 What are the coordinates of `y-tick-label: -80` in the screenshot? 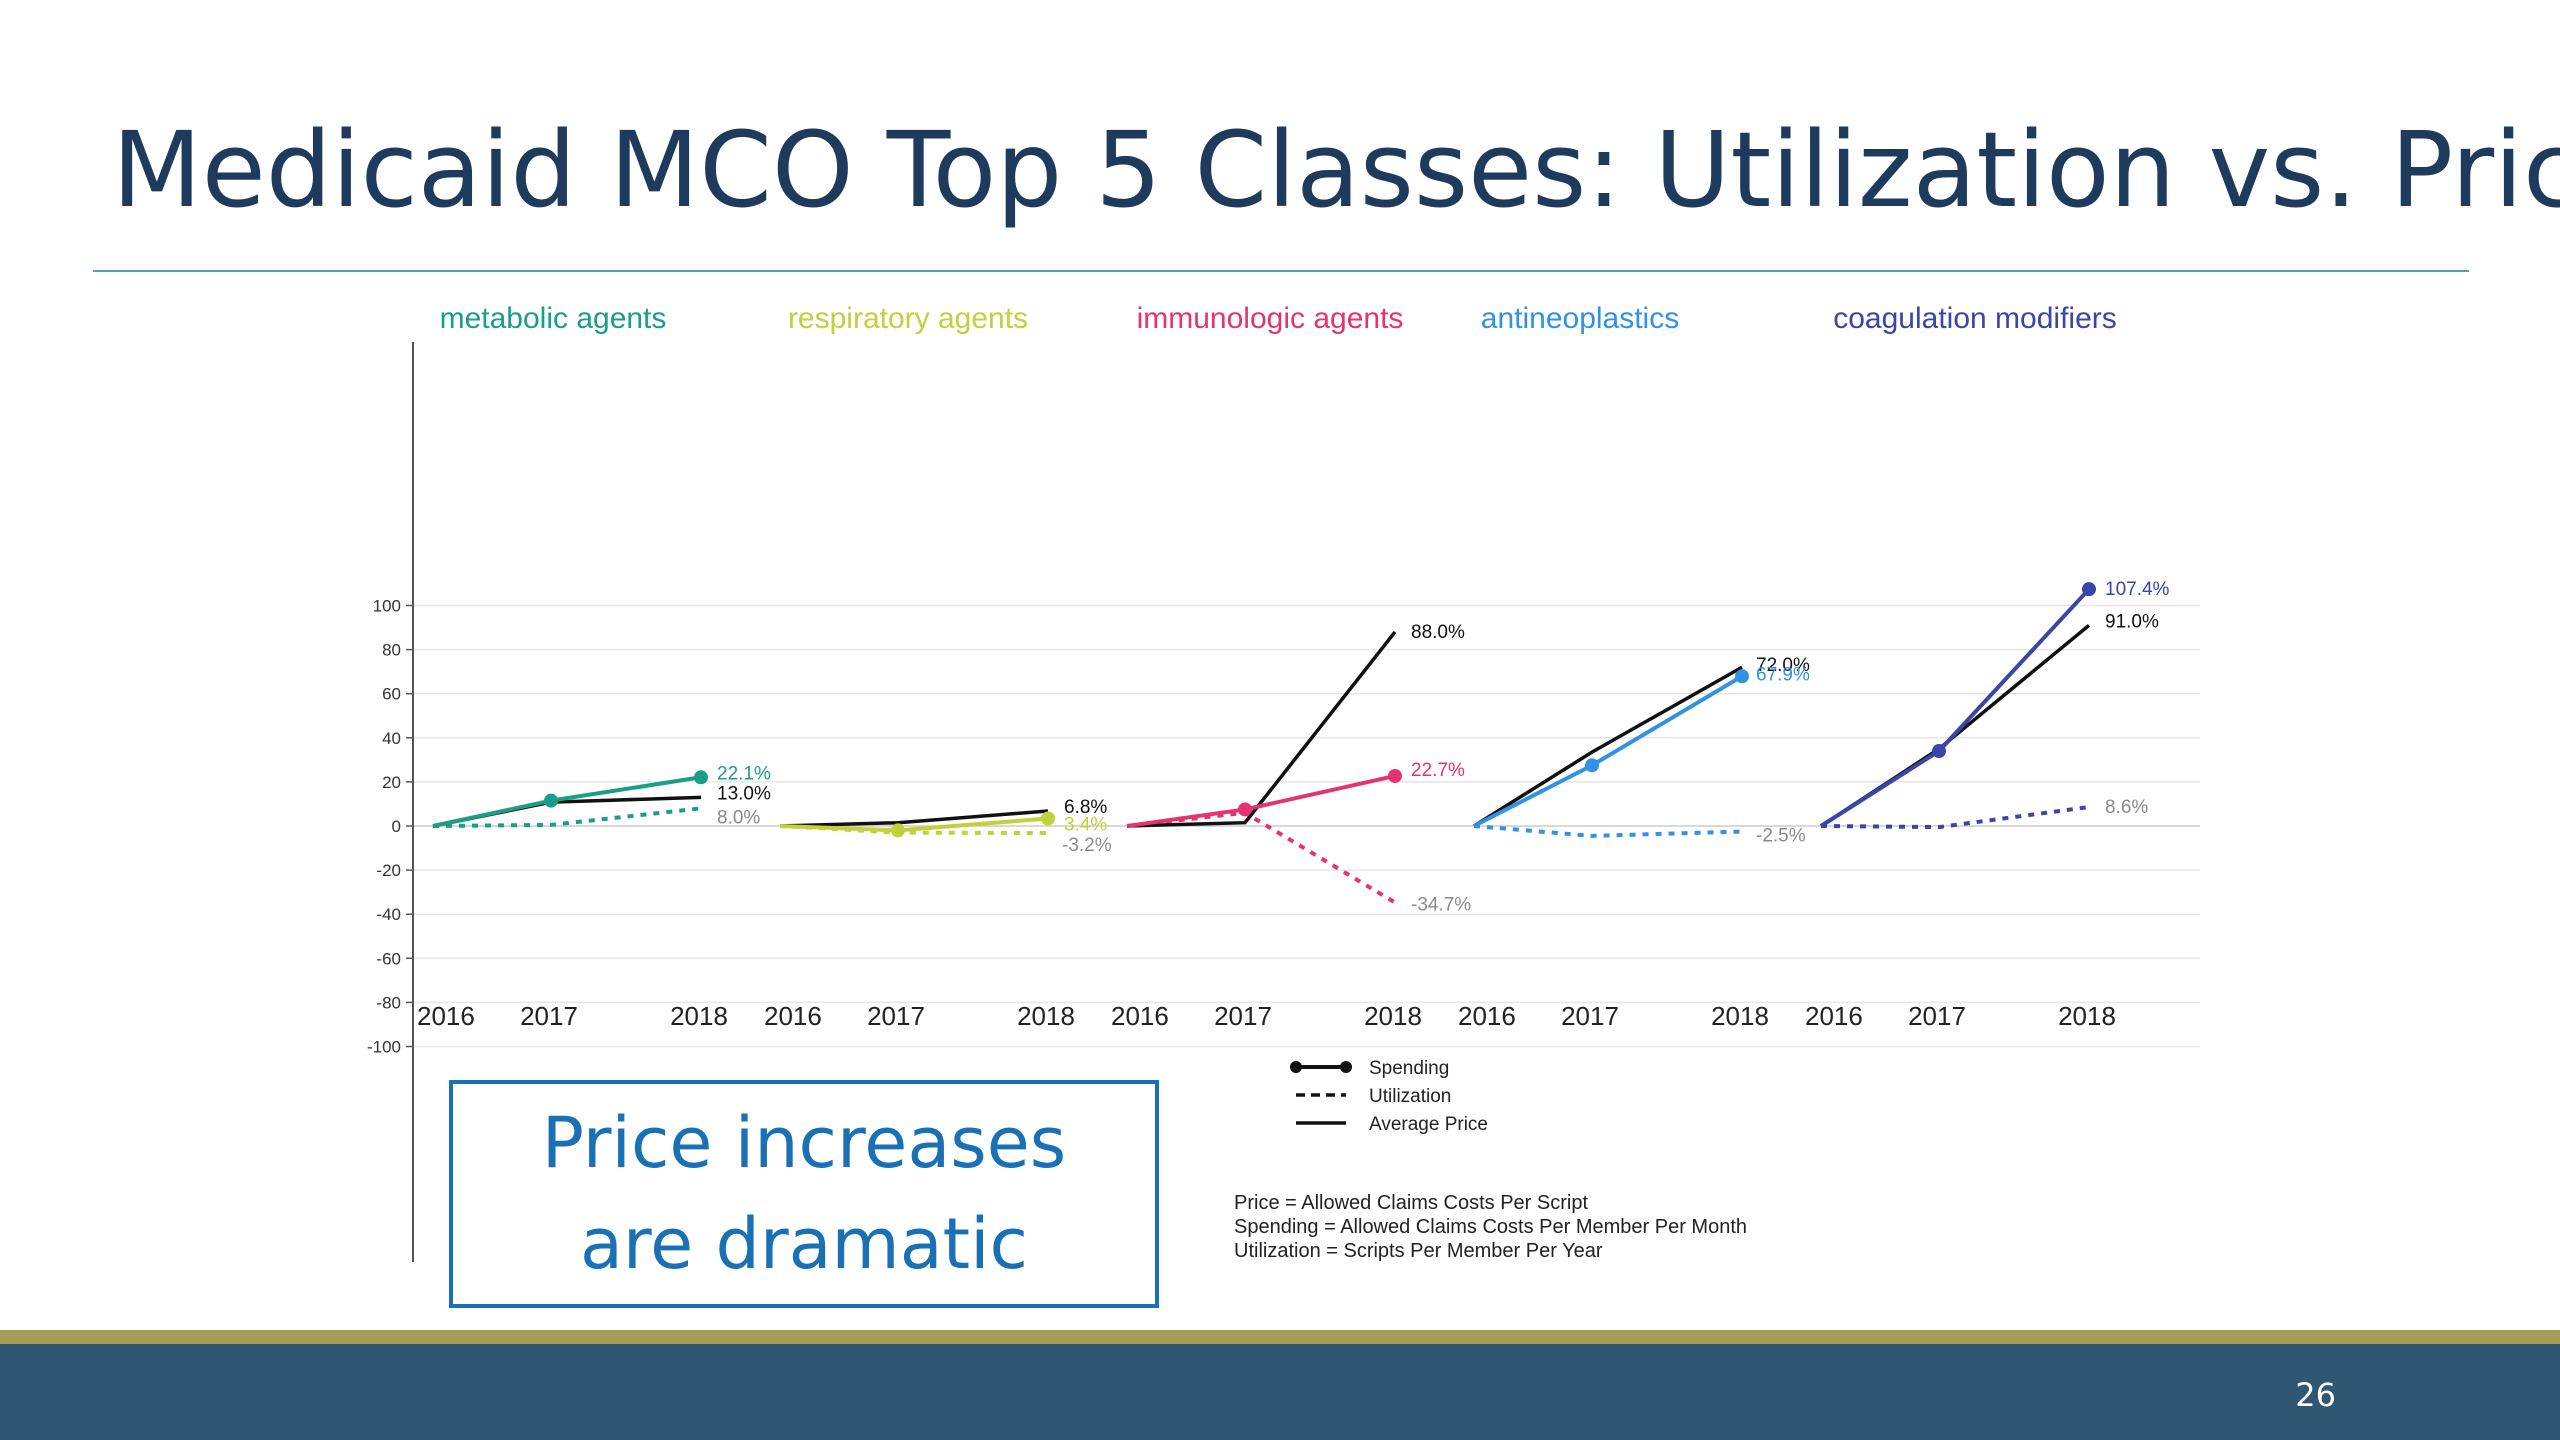 It's located at (388, 1002).